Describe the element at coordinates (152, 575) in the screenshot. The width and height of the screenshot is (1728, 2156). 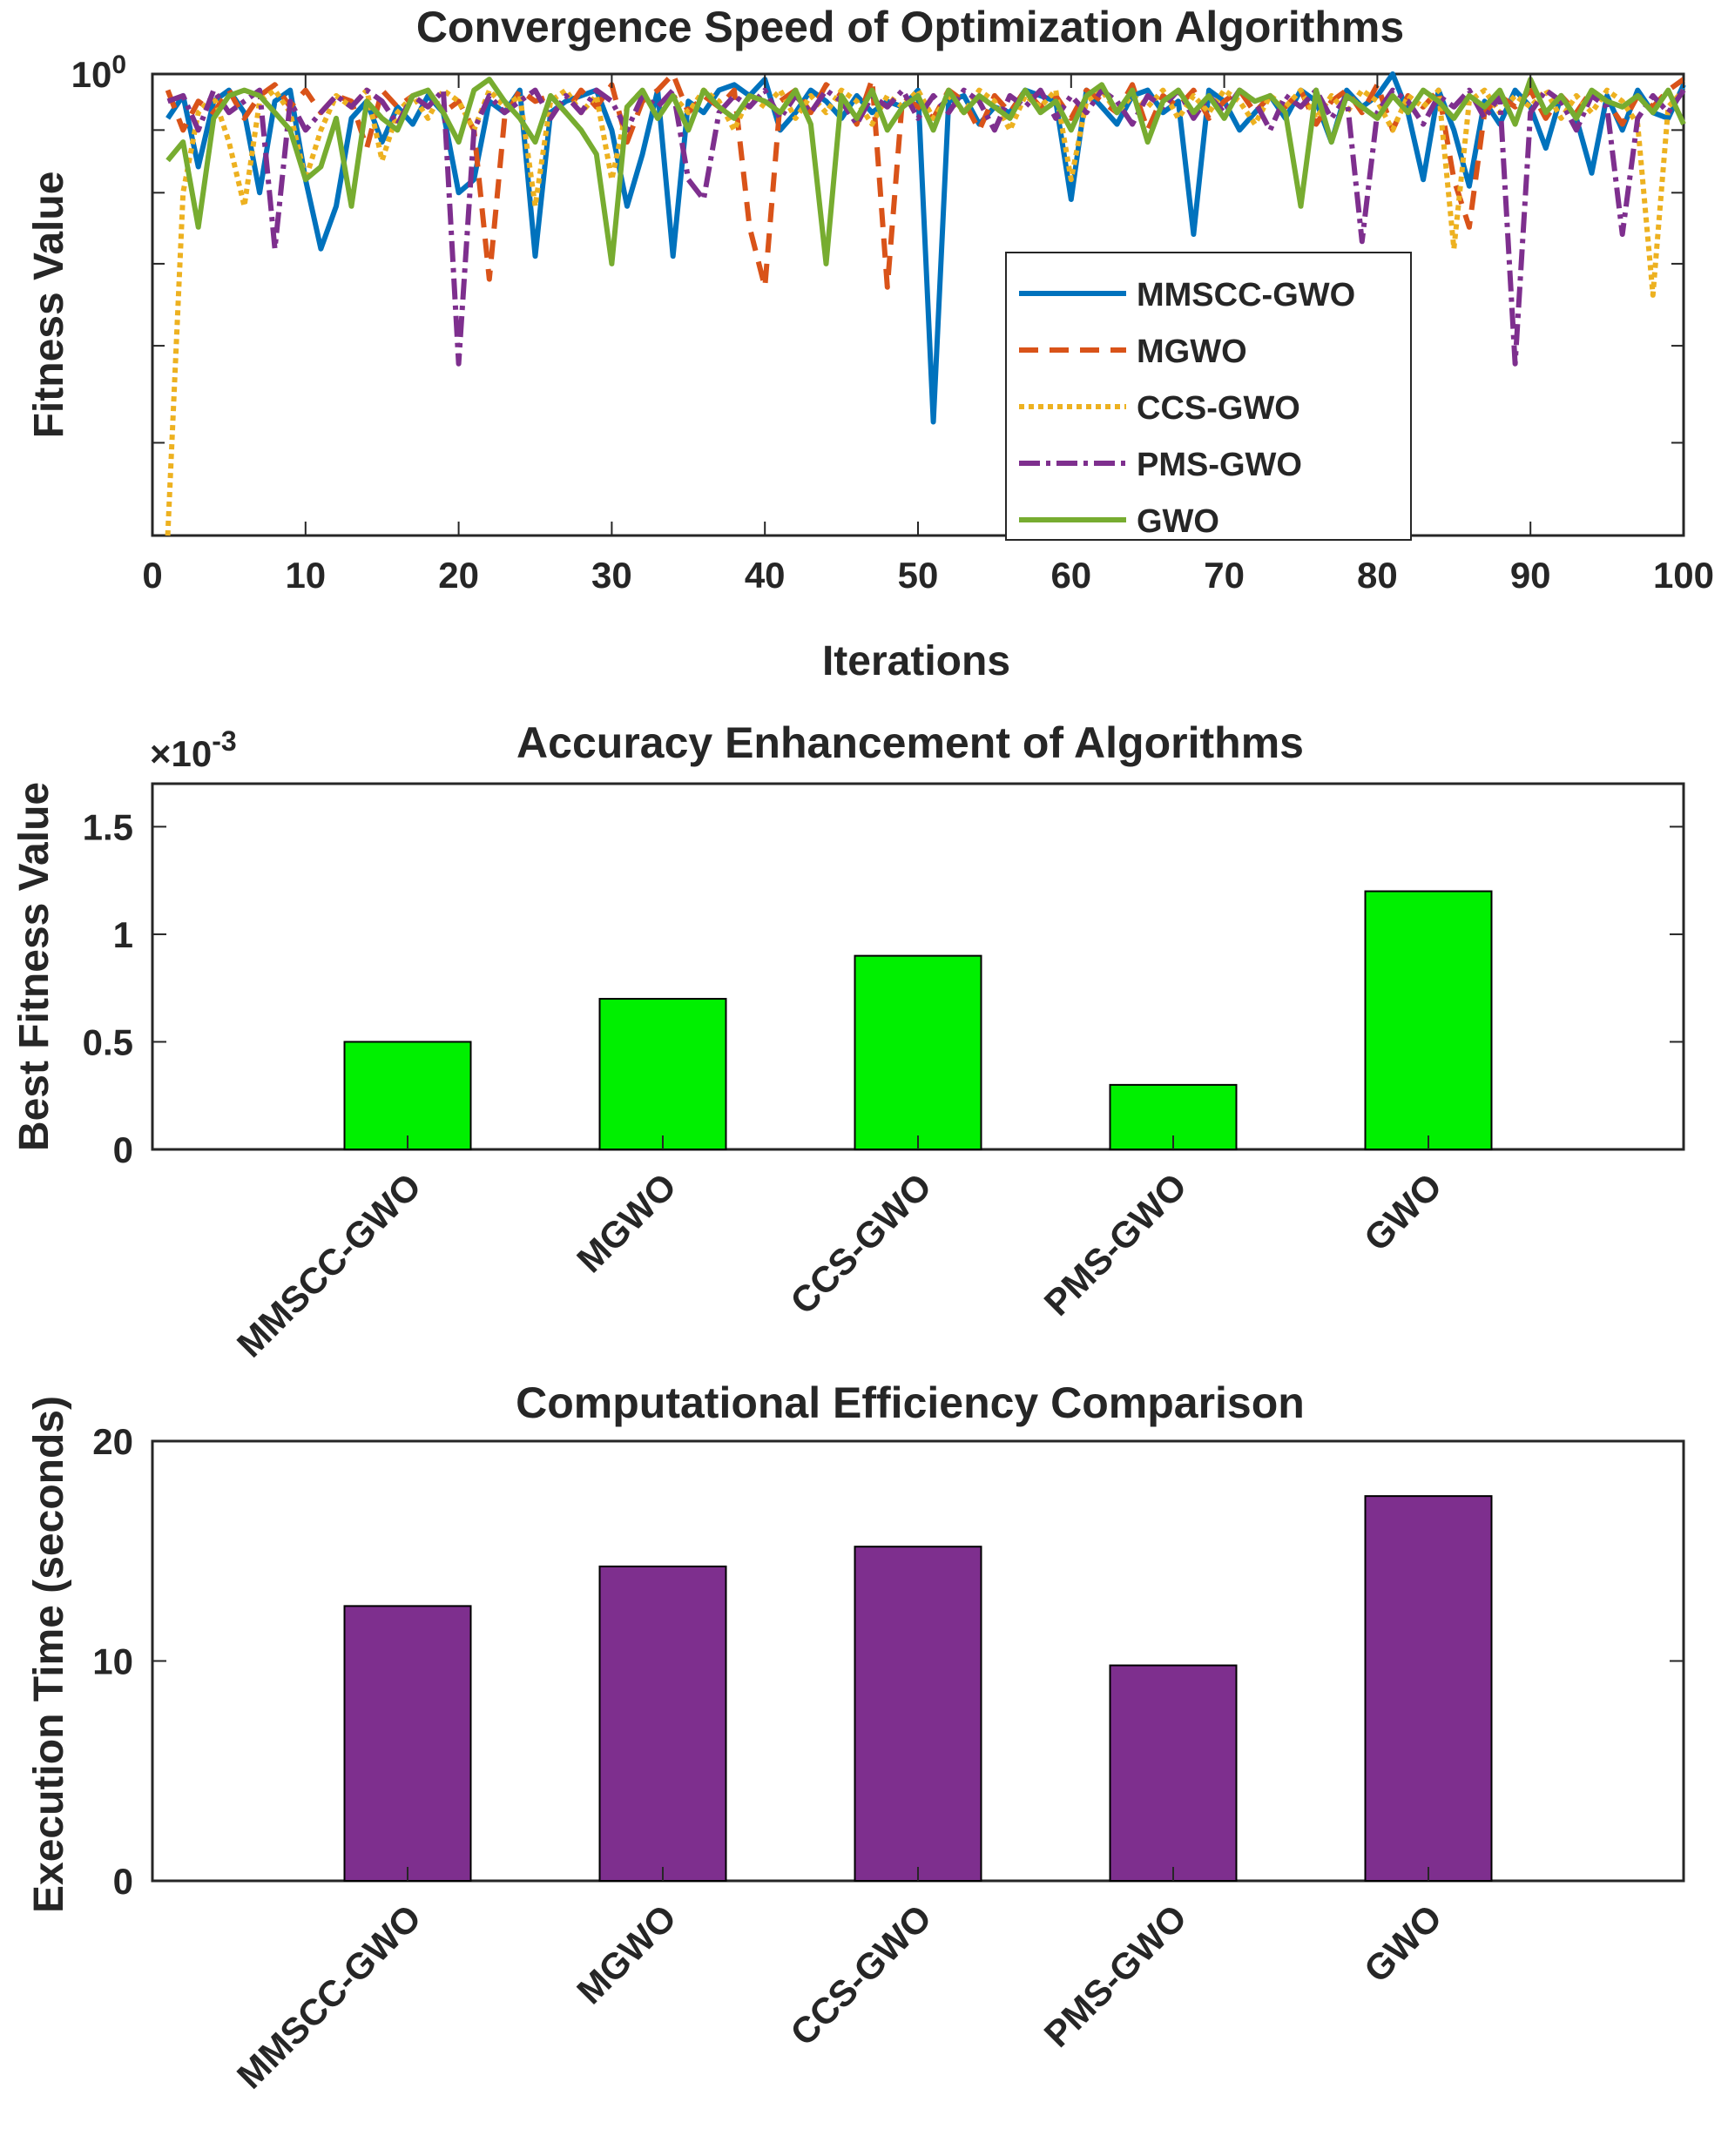
I see `x-tick-label: 0` at that location.